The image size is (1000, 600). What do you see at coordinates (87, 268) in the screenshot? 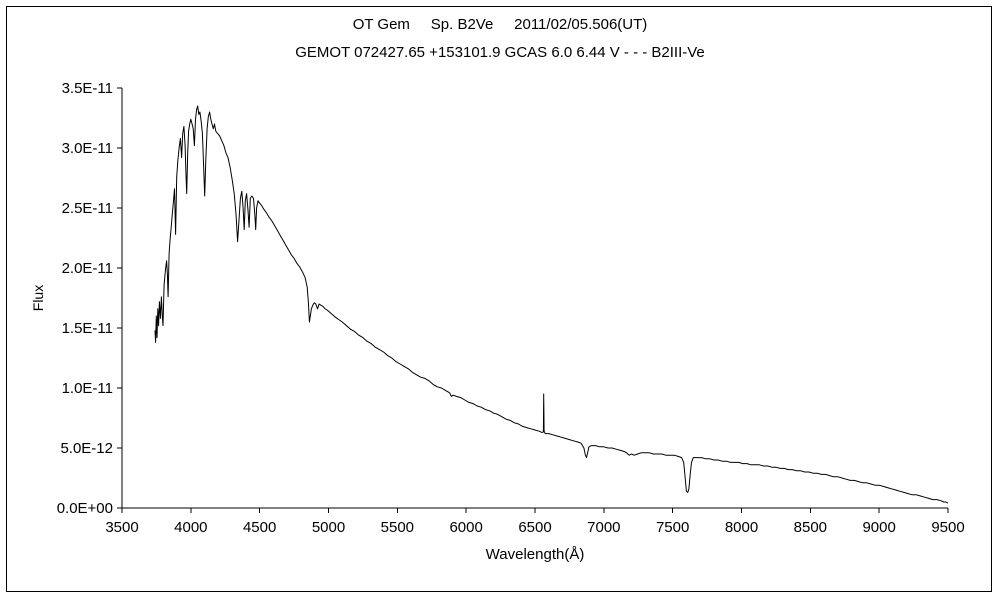
I see `y-tick-label: 2.0E-11` at bounding box center [87, 268].